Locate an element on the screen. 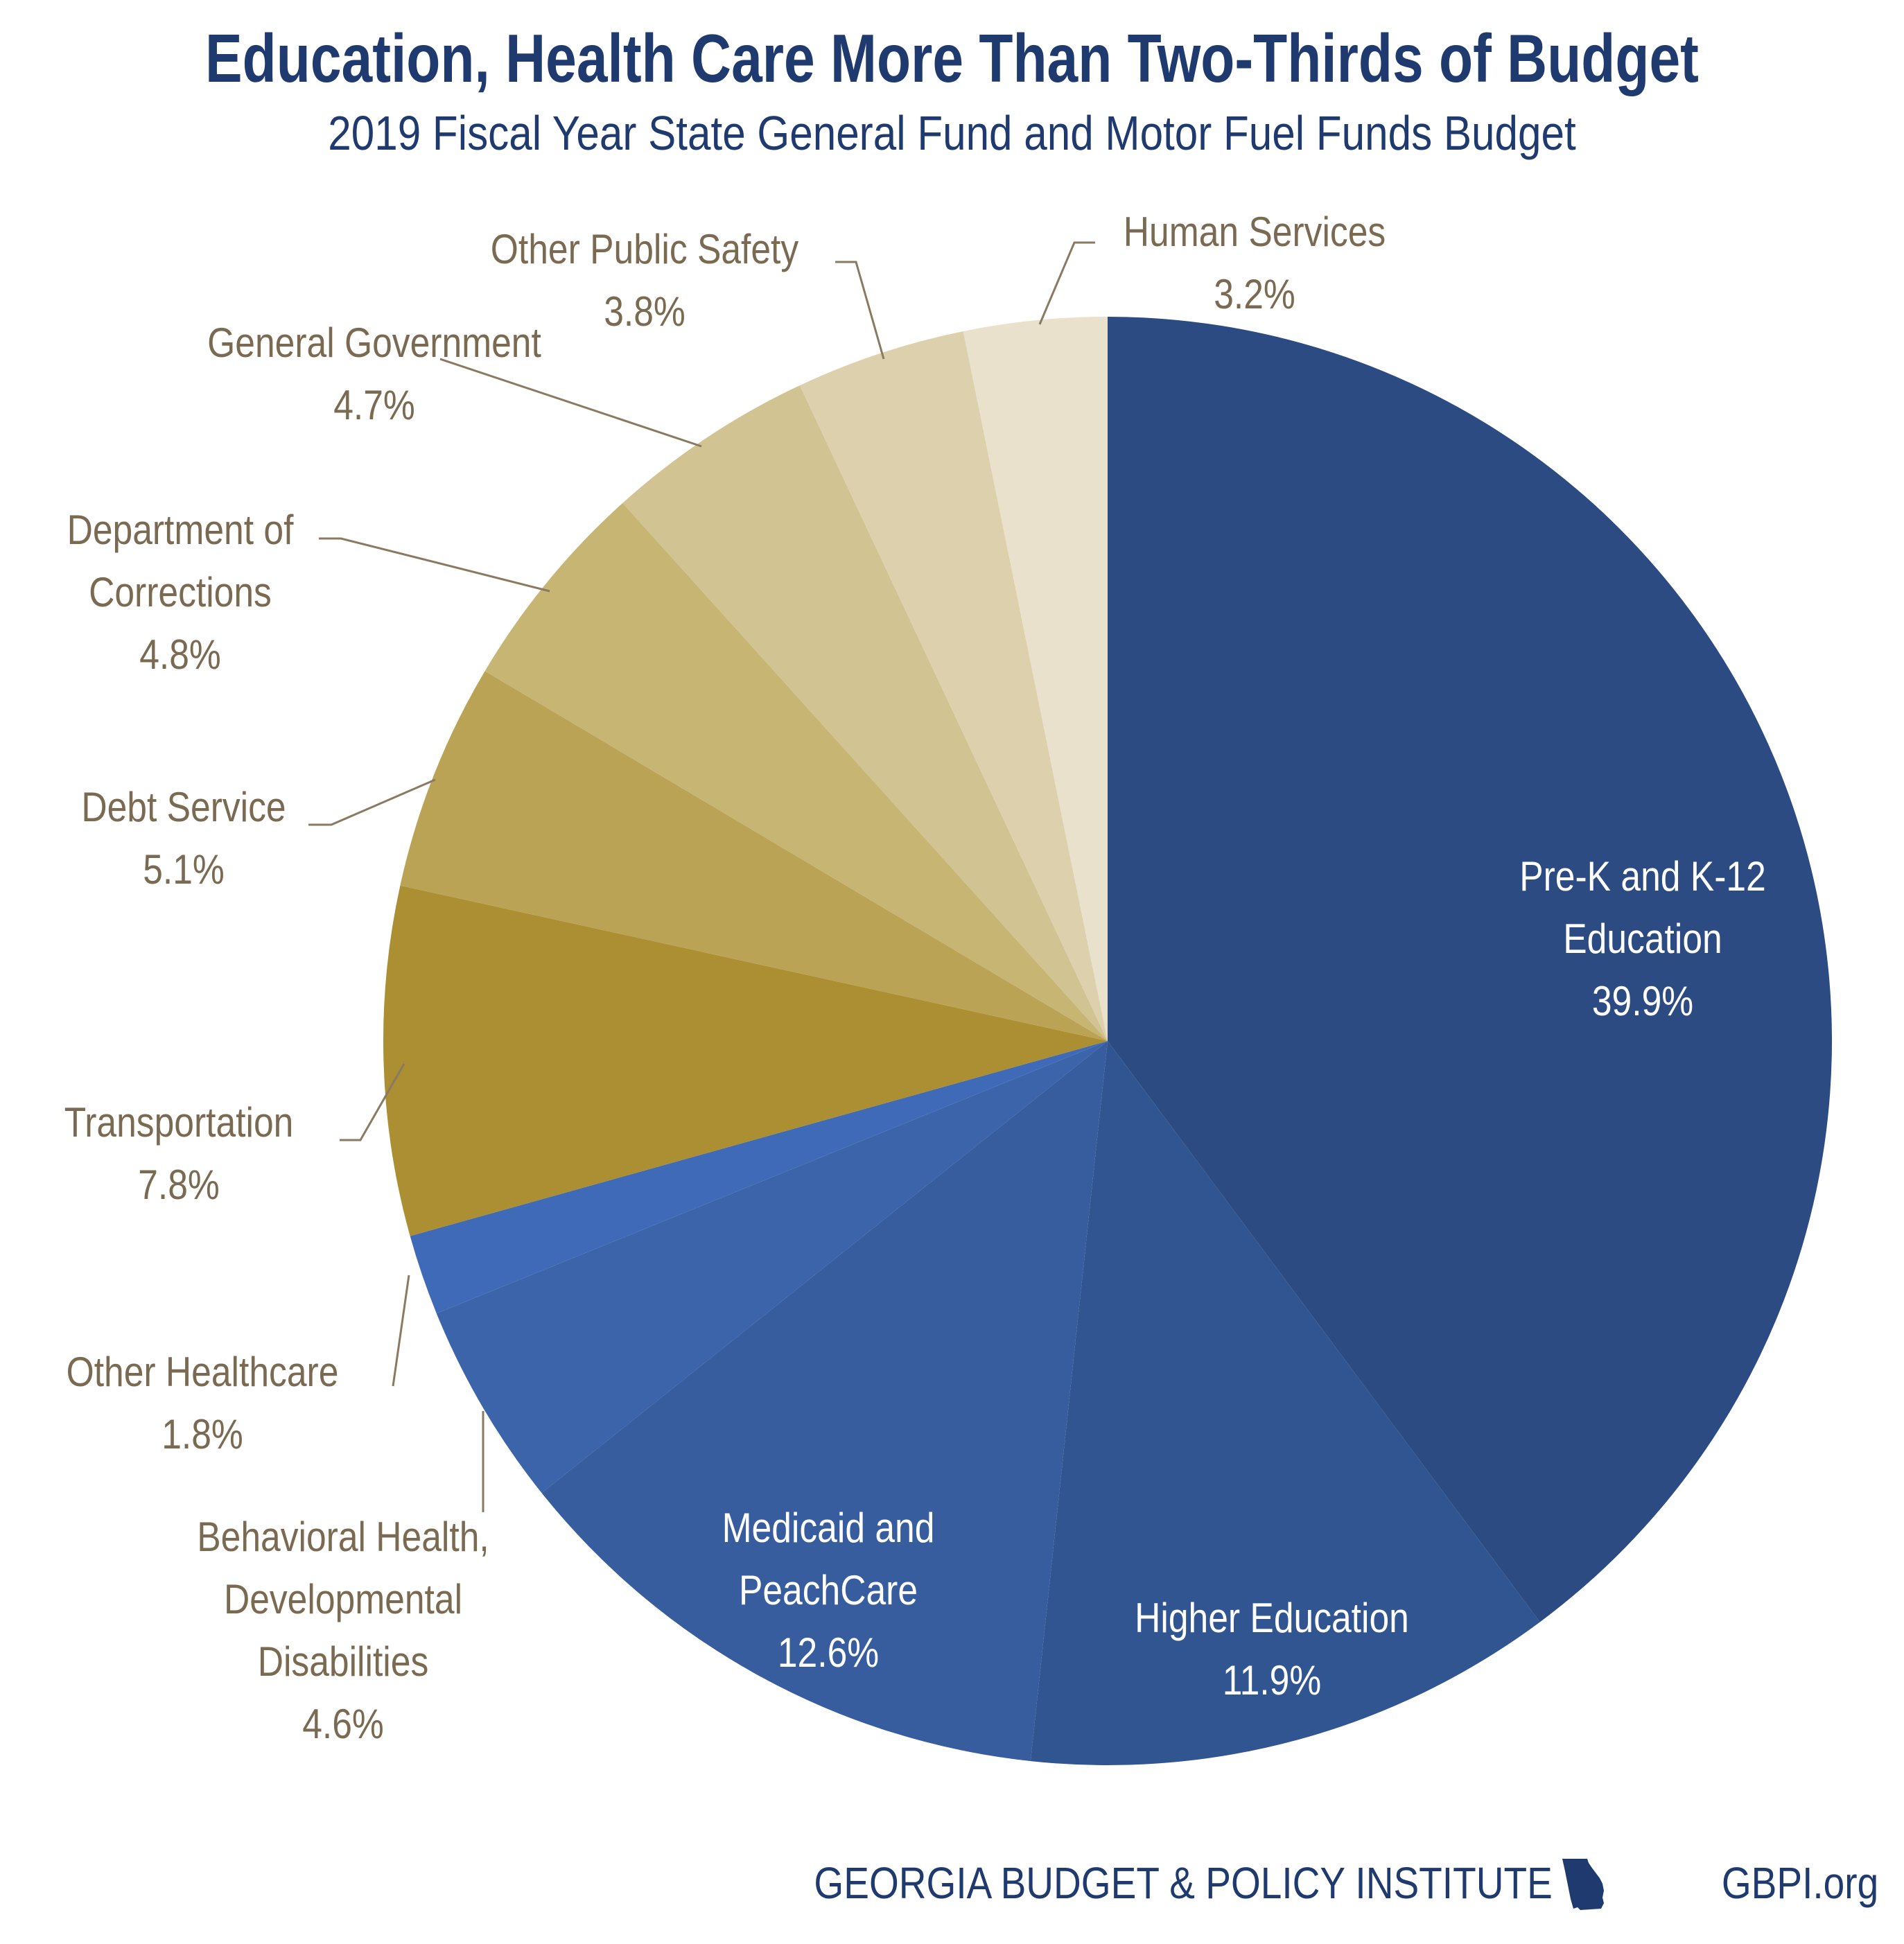 The image size is (1904, 1944). slice-label-11: Human Services 3.2% is located at coordinates (1255, 262).